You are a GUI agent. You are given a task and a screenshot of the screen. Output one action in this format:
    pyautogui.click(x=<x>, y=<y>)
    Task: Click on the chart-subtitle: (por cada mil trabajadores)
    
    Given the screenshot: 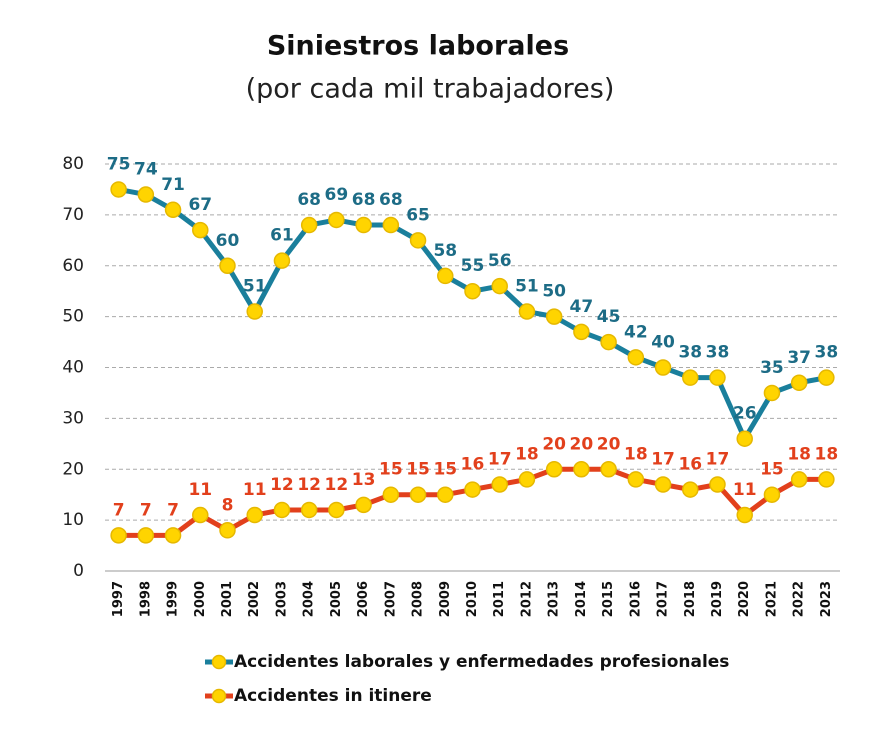 What is the action you would take?
    pyautogui.click(x=430, y=89)
    